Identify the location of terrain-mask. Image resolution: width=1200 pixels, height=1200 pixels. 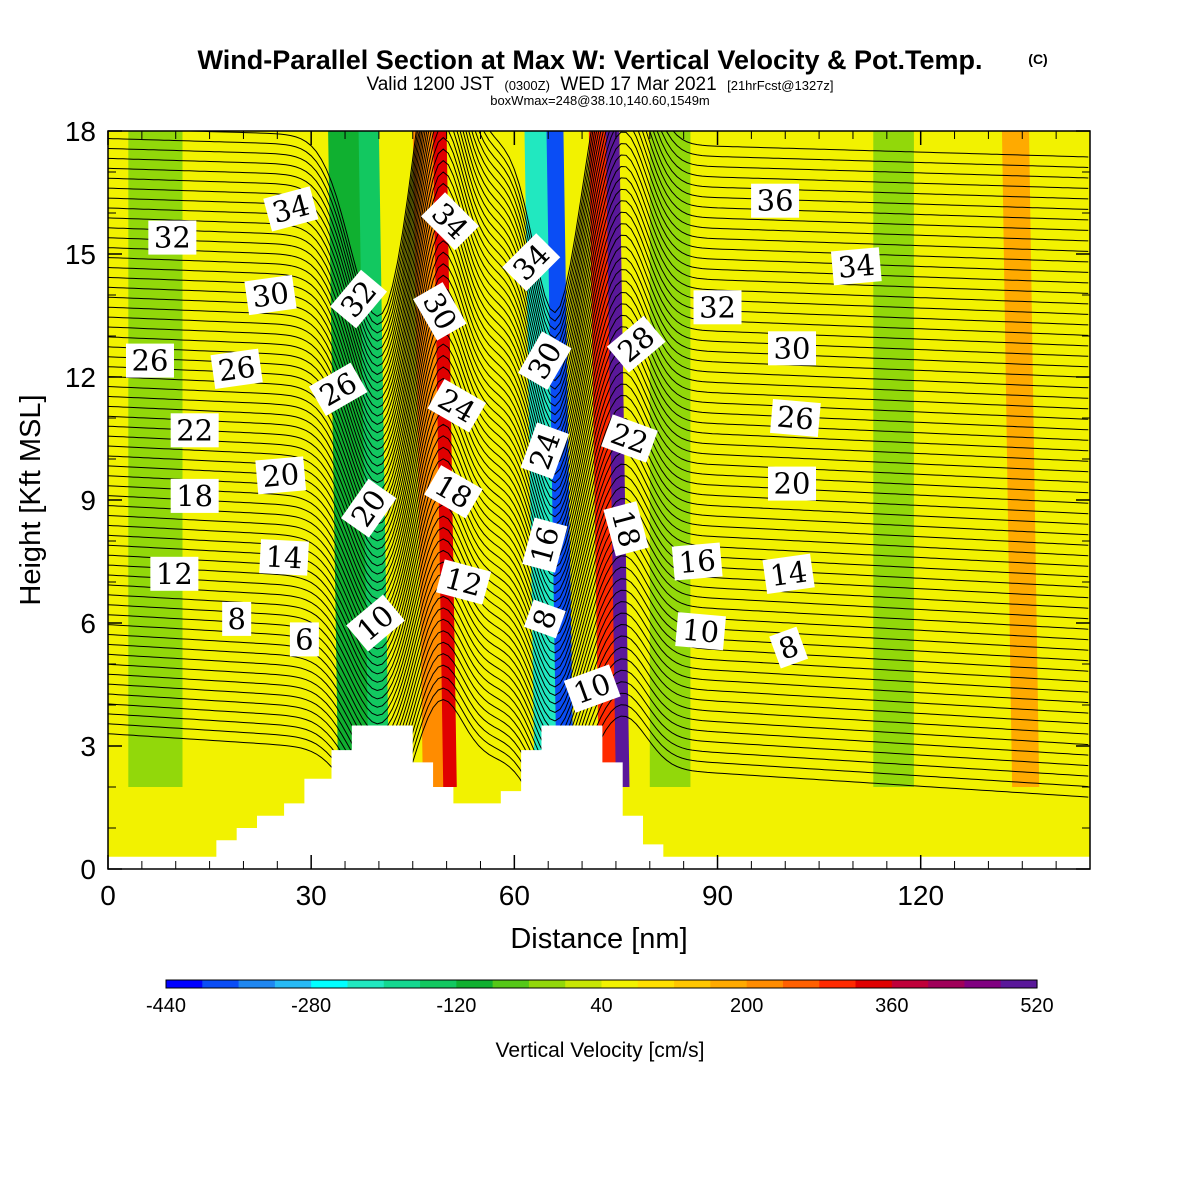
(599, 797).